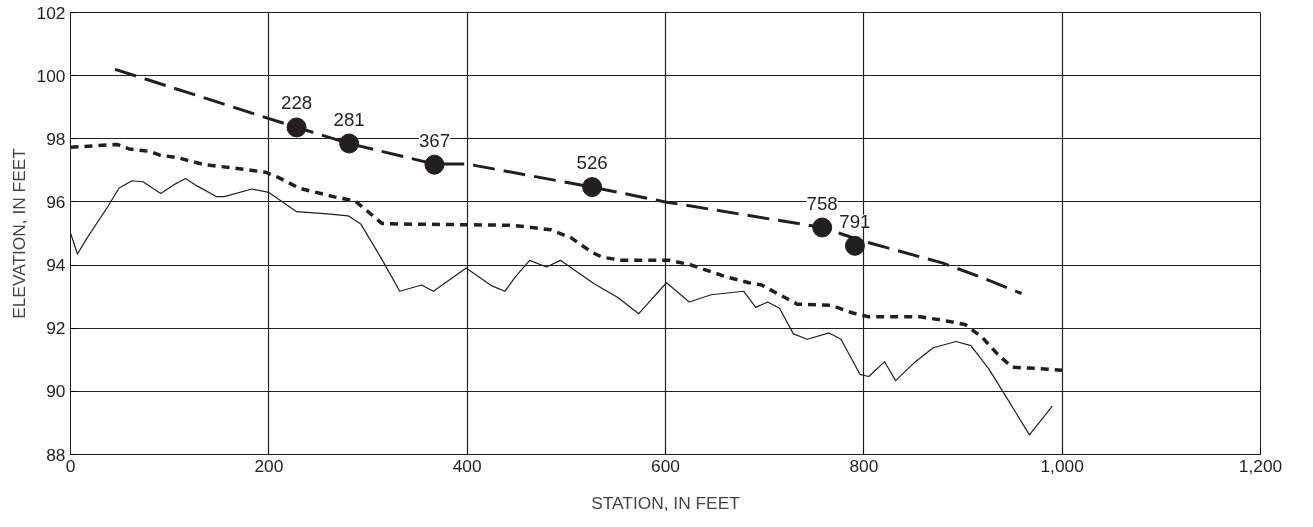 Image resolution: width=1313 pixels, height=527 pixels. What do you see at coordinates (1260, 465) in the screenshot?
I see `x-tick-label: 1,200` at bounding box center [1260, 465].